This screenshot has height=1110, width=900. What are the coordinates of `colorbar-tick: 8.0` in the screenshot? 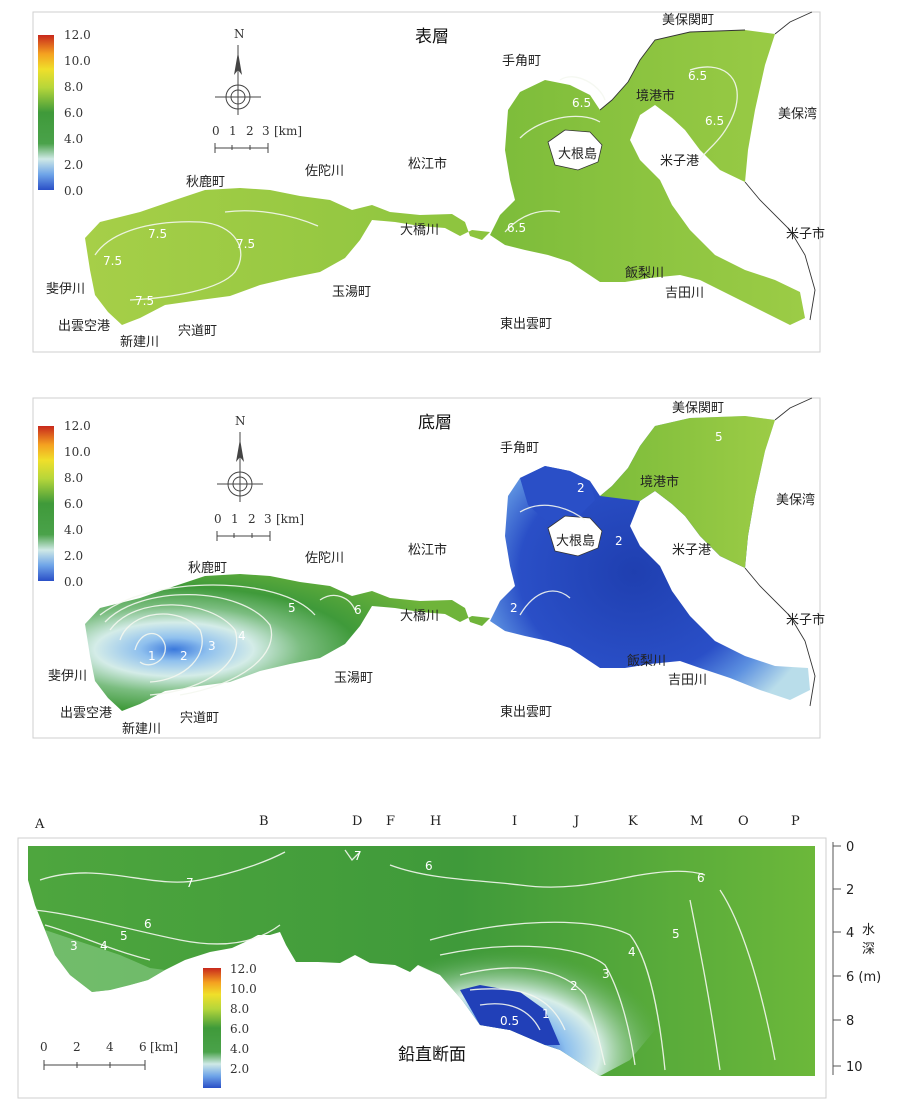 It's located at (73, 478).